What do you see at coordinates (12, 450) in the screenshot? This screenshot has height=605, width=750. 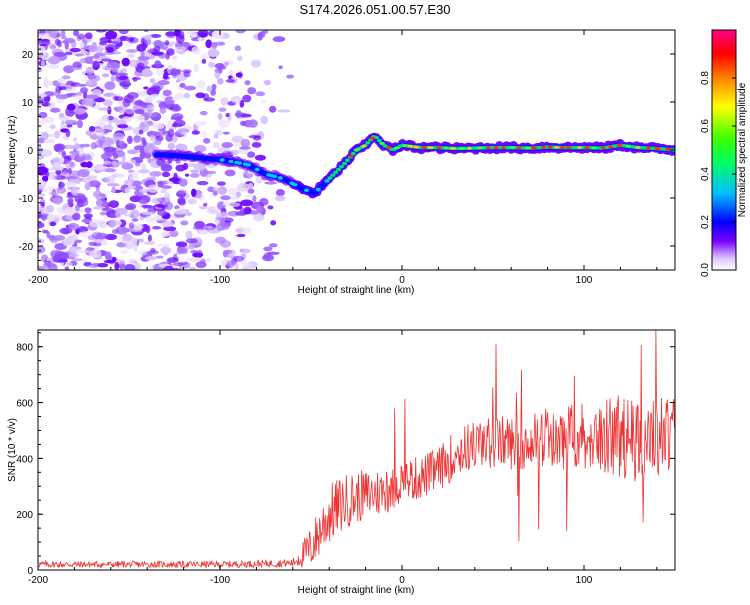 I see `bottom-y-axis-label: SNR (10 * v/v)` at bounding box center [12, 450].